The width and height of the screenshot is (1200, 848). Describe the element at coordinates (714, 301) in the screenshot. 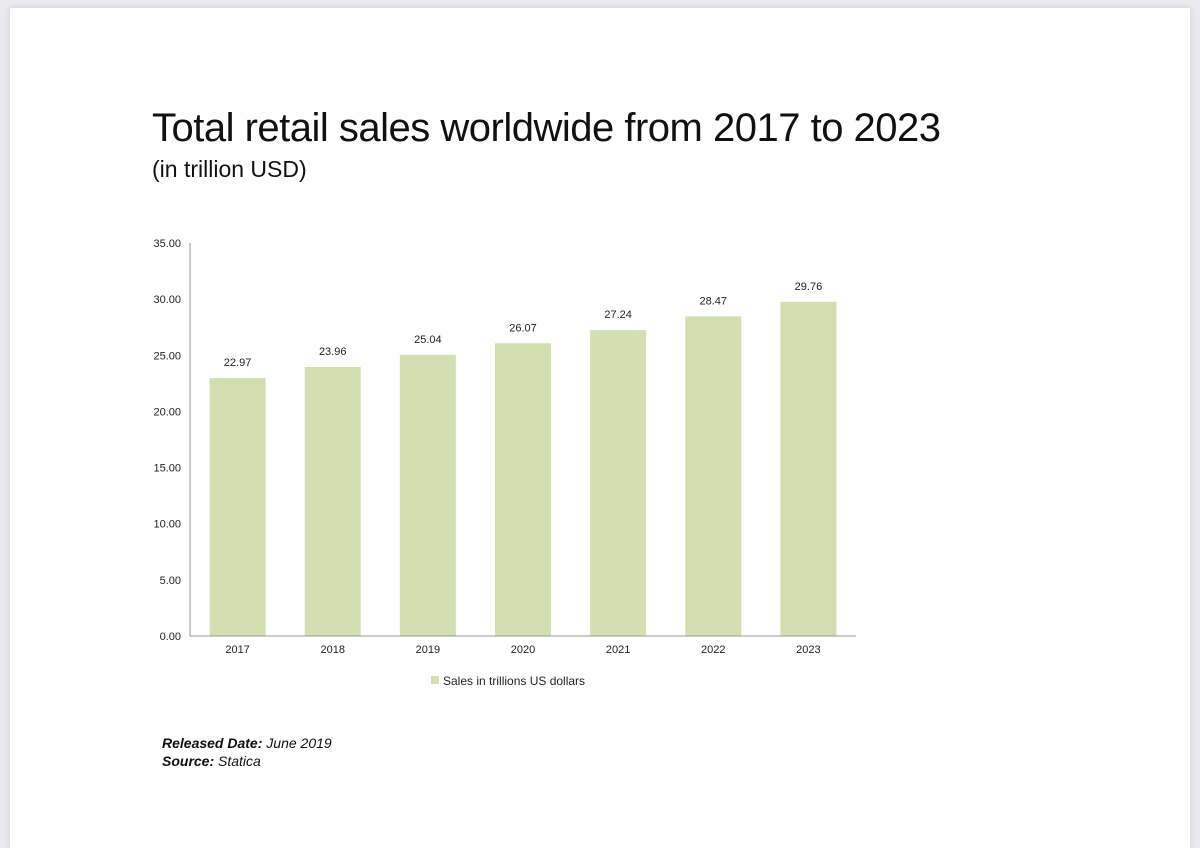

I see `data-label-2022: 28.47` at that location.